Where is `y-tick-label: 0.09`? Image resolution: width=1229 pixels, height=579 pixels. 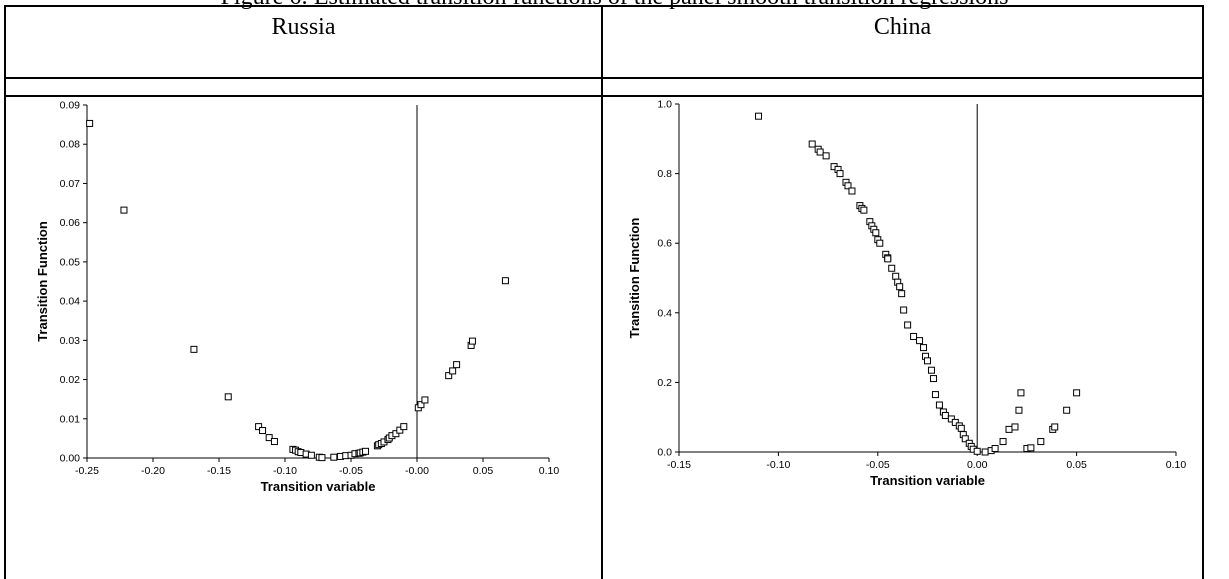
y-tick-label: 0.09 is located at coordinates (70, 106).